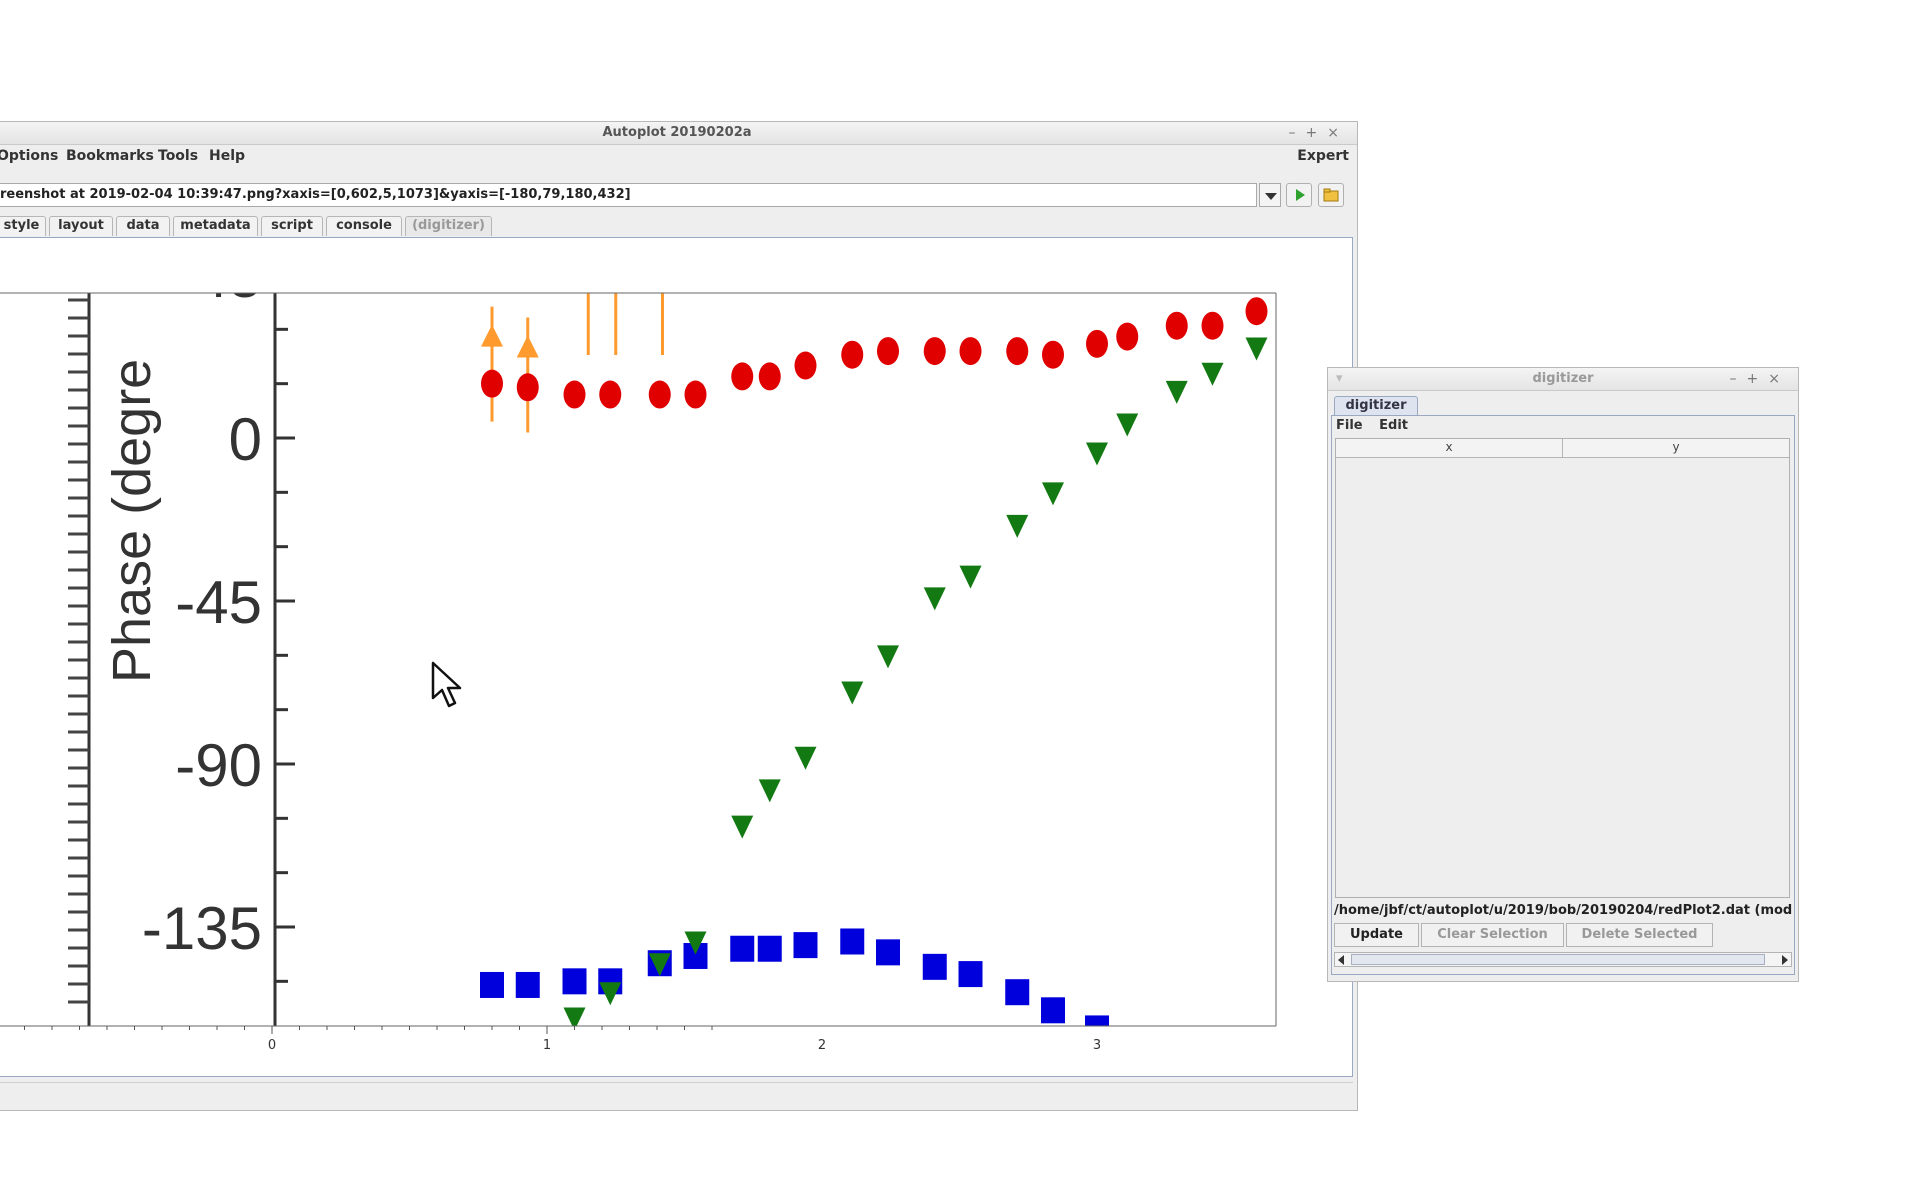  What do you see at coordinates (178, 156) in the screenshot?
I see `menu-tools: Tools` at bounding box center [178, 156].